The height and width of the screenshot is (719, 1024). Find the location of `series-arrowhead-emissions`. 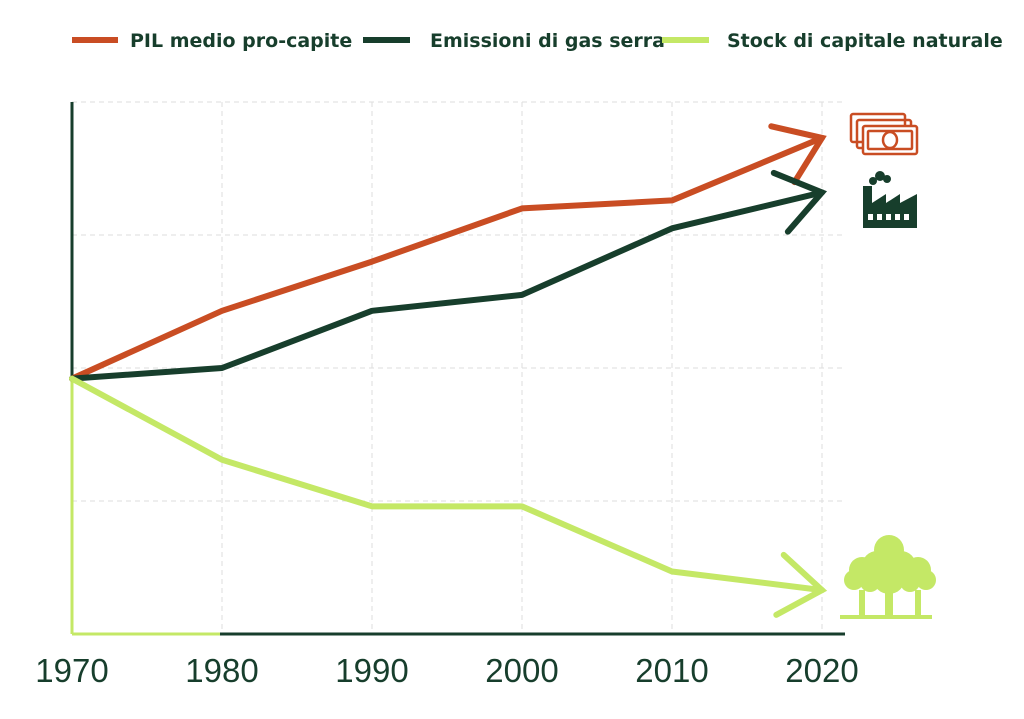

series-arrowhead-emissions is located at coordinates (799, 202).